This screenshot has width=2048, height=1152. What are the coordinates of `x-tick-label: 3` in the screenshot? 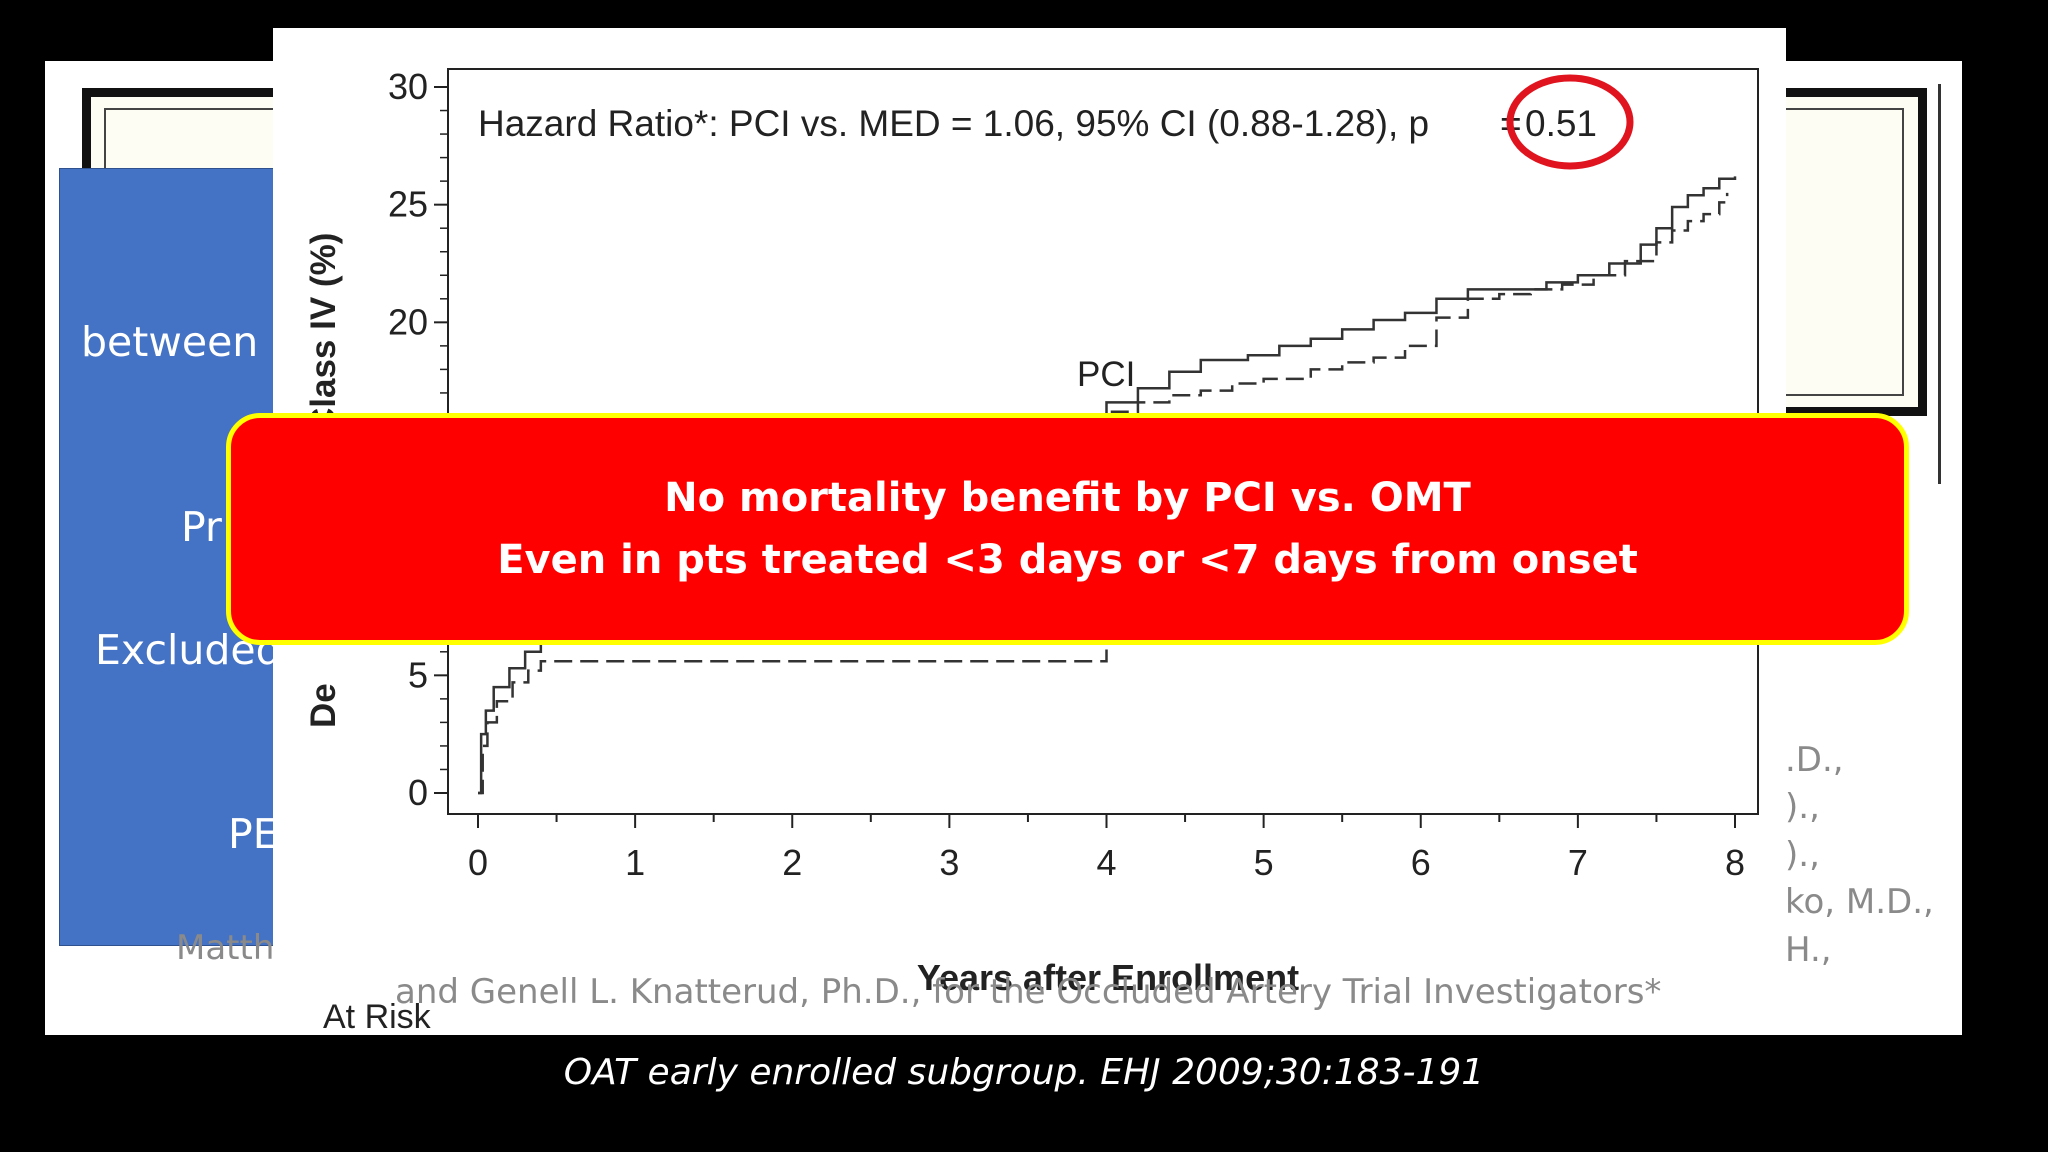 It's located at (949, 862).